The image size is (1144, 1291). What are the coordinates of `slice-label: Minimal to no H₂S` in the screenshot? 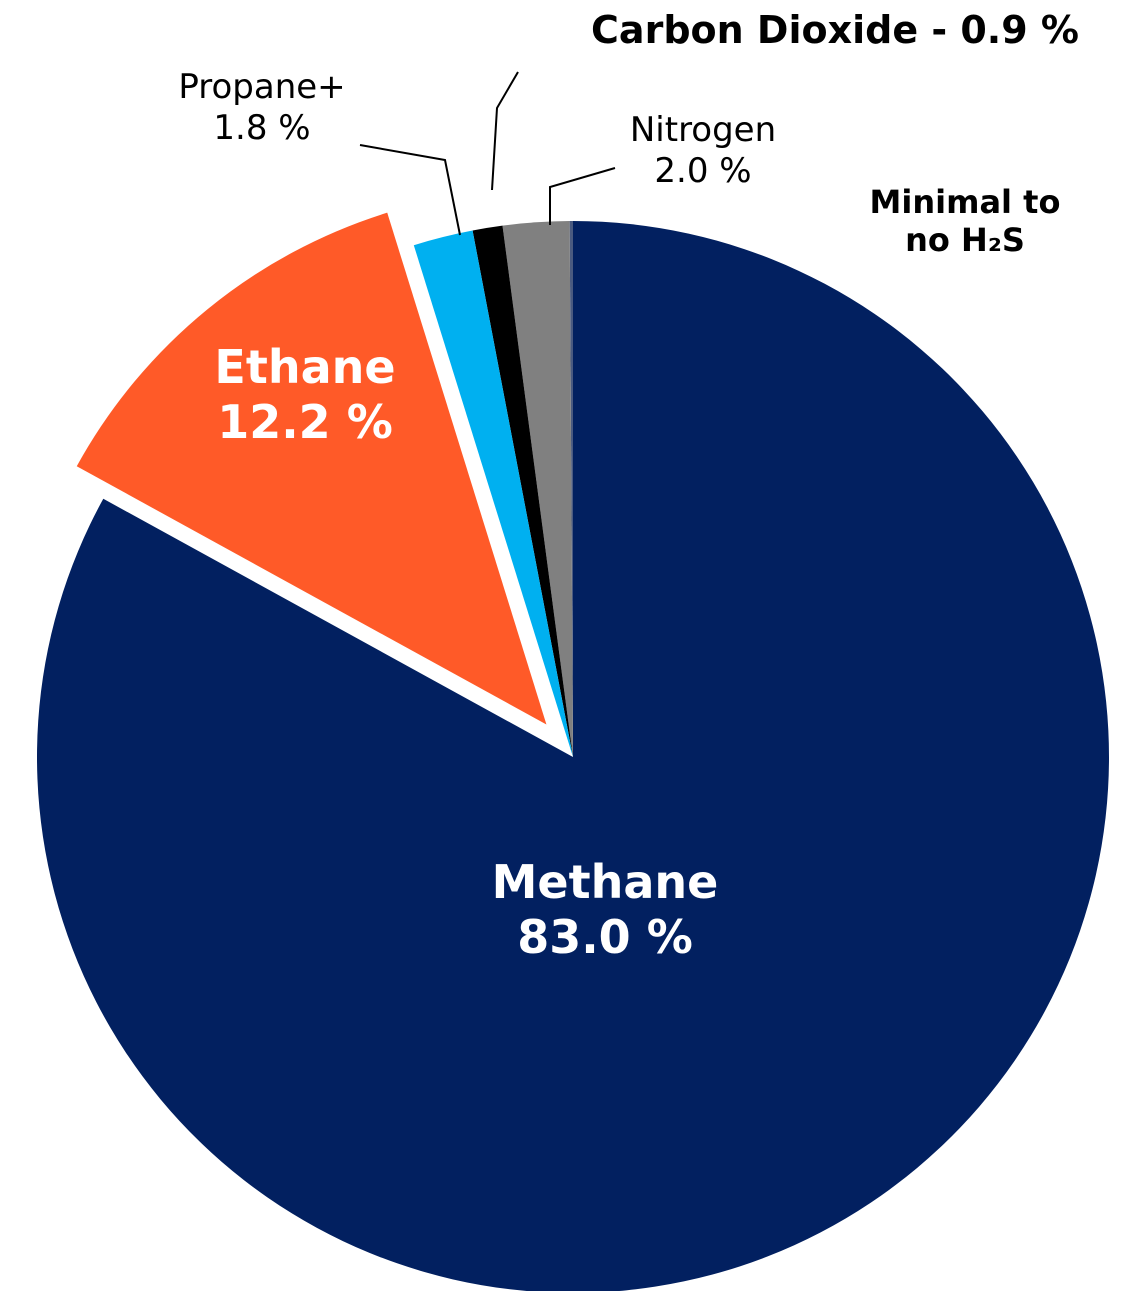 It's located at (965, 221).